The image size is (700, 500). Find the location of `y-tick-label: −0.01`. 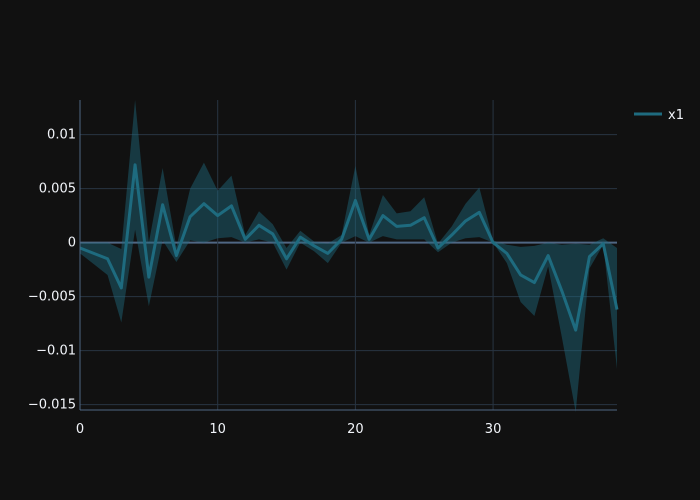

y-tick-label: −0.01 is located at coordinates (56, 351).